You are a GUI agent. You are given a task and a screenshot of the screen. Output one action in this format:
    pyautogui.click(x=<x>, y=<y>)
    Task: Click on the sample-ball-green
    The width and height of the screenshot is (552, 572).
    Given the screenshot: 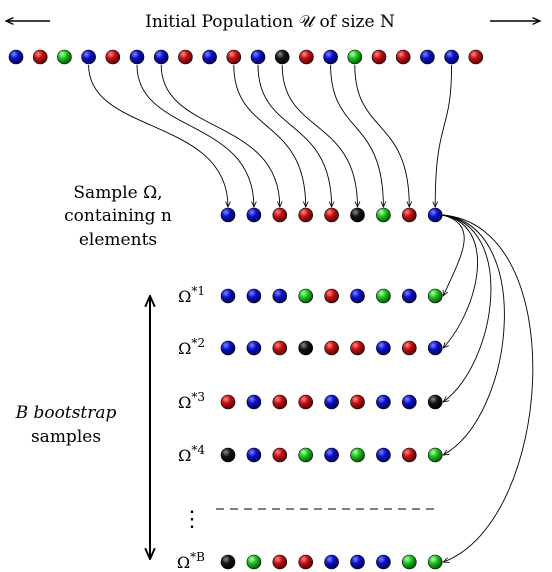 What is the action you would take?
    pyautogui.click(x=383, y=215)
    